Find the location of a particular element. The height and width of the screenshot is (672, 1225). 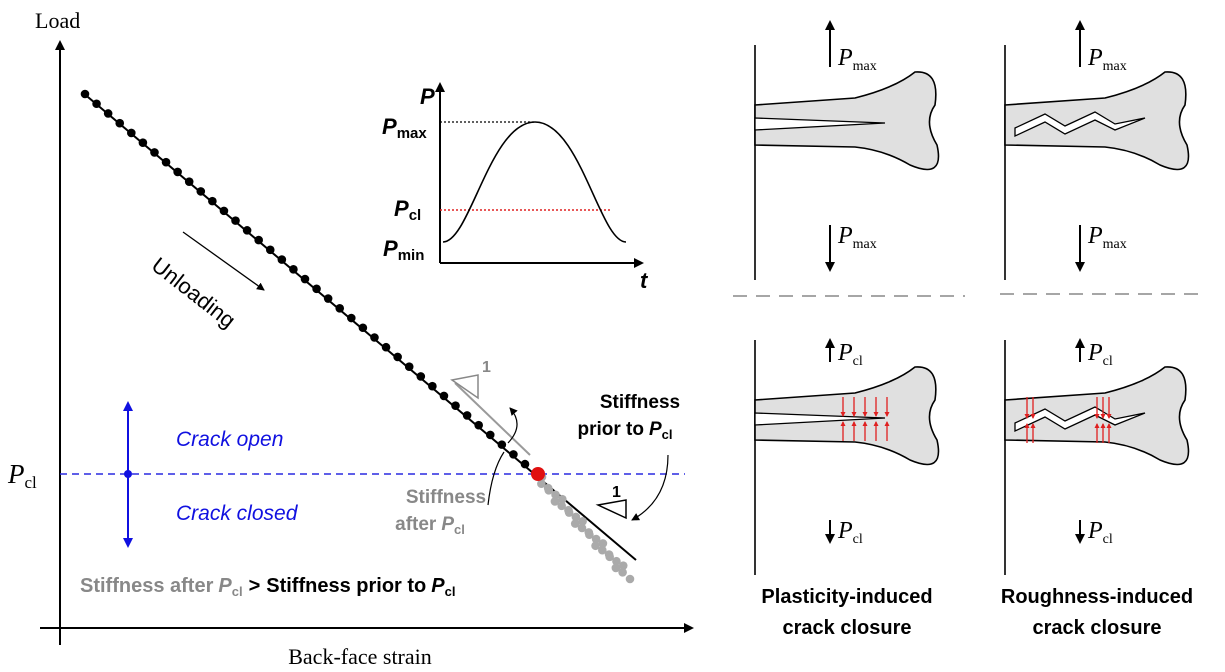

x-axis-label: Back-face strain is located at coordinates (360, 656).